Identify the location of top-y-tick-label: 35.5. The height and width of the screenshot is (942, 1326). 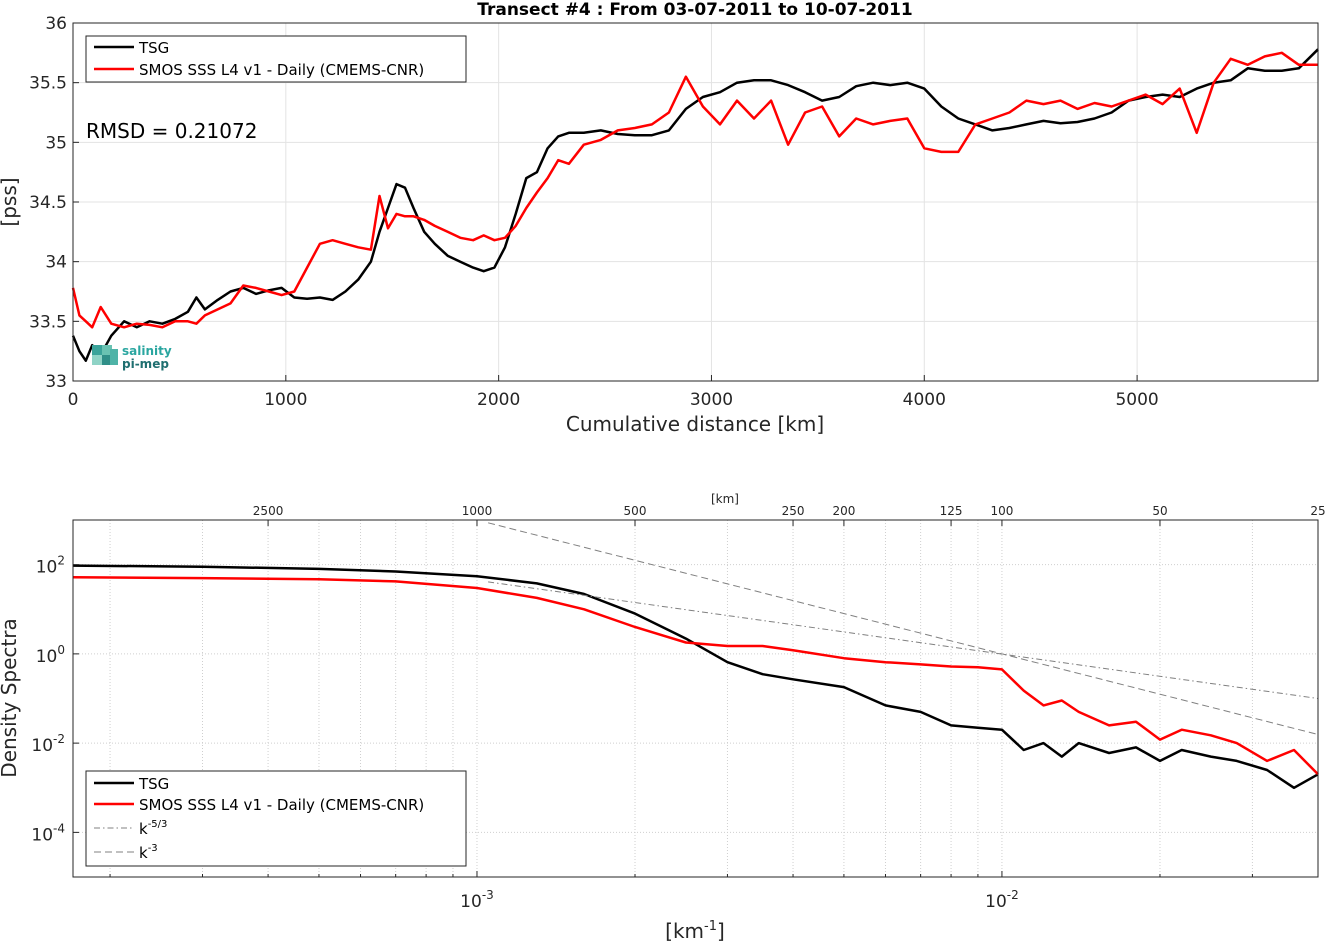
(48, 84).